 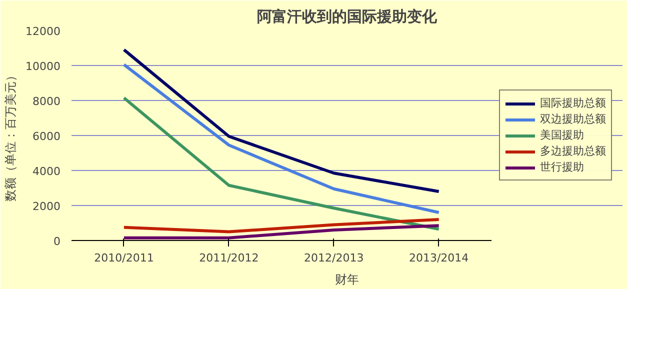 I want to click on legend-label: 双边援助总额, so click(x=573, y=119).